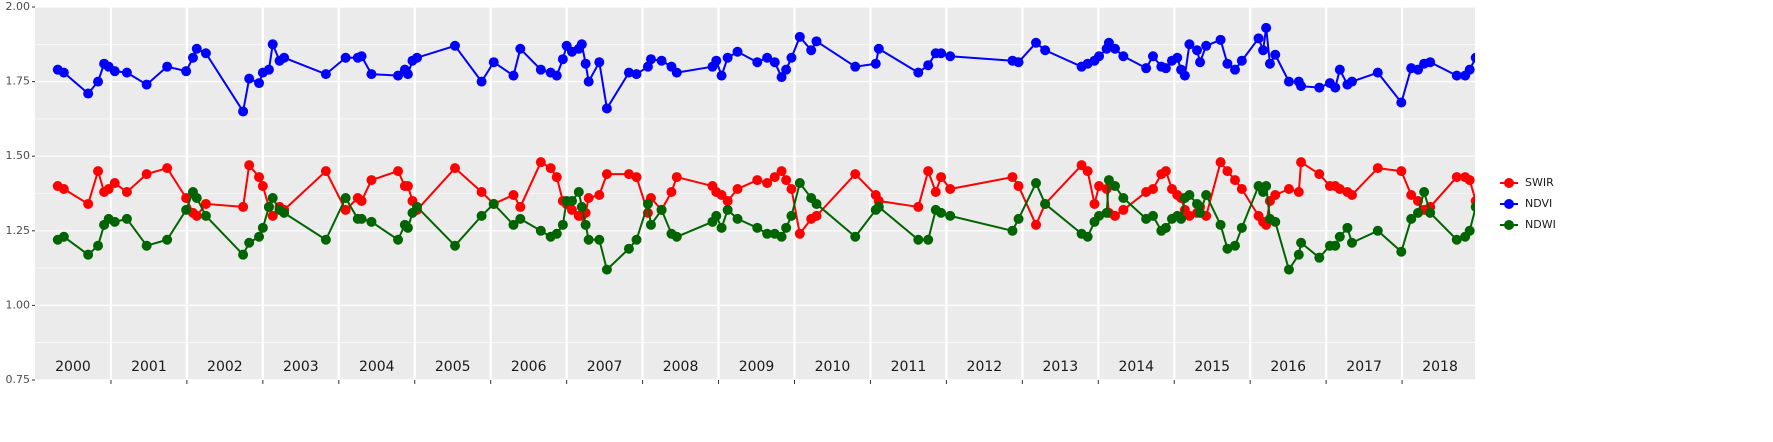 The image size is (1773, 442). I want to click on year-label: 2002, so click(225, 367).